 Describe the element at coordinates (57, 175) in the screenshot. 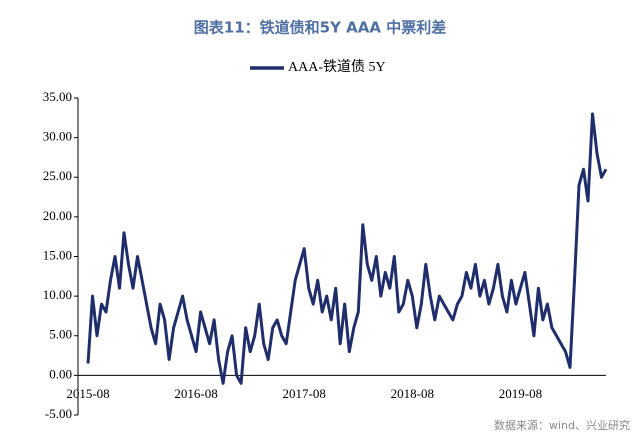

I see `y-tick-label: 25.00` at that location.